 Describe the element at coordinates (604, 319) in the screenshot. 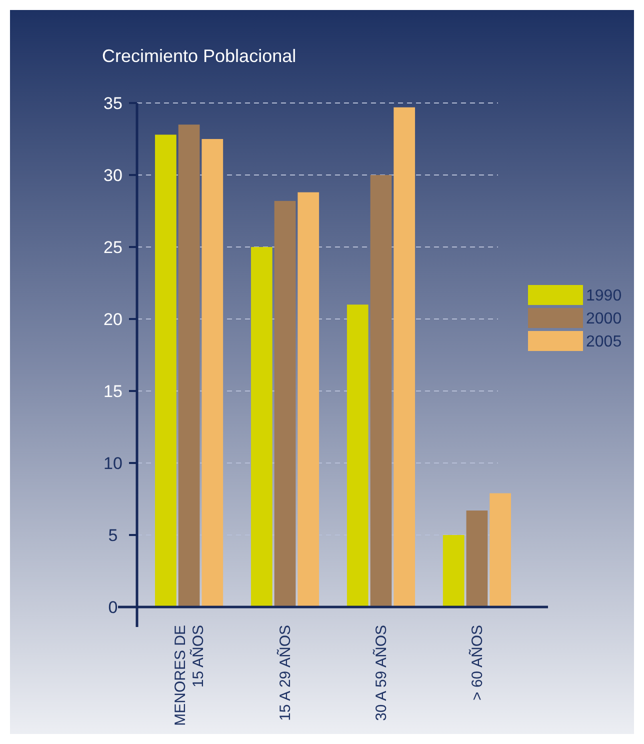

I see `legend-label: 2000` at that location.